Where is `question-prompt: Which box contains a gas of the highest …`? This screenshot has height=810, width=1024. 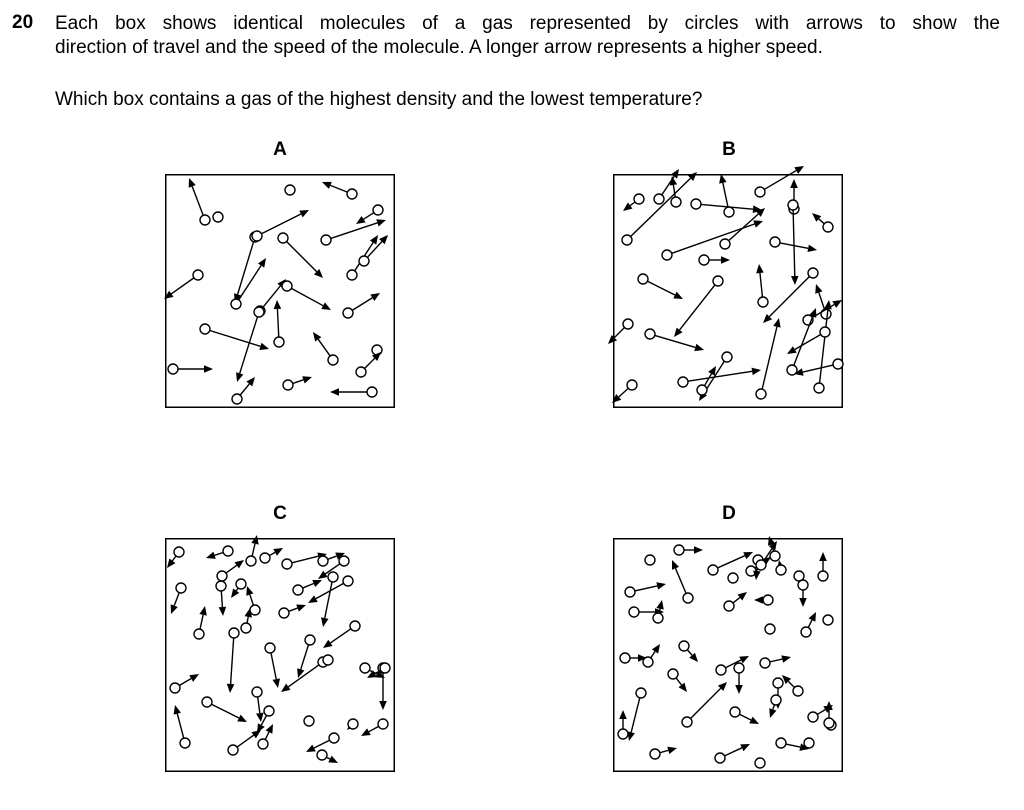
question-prompt: Which box contains a gas of the highest … is located at coordinates (379, 99).